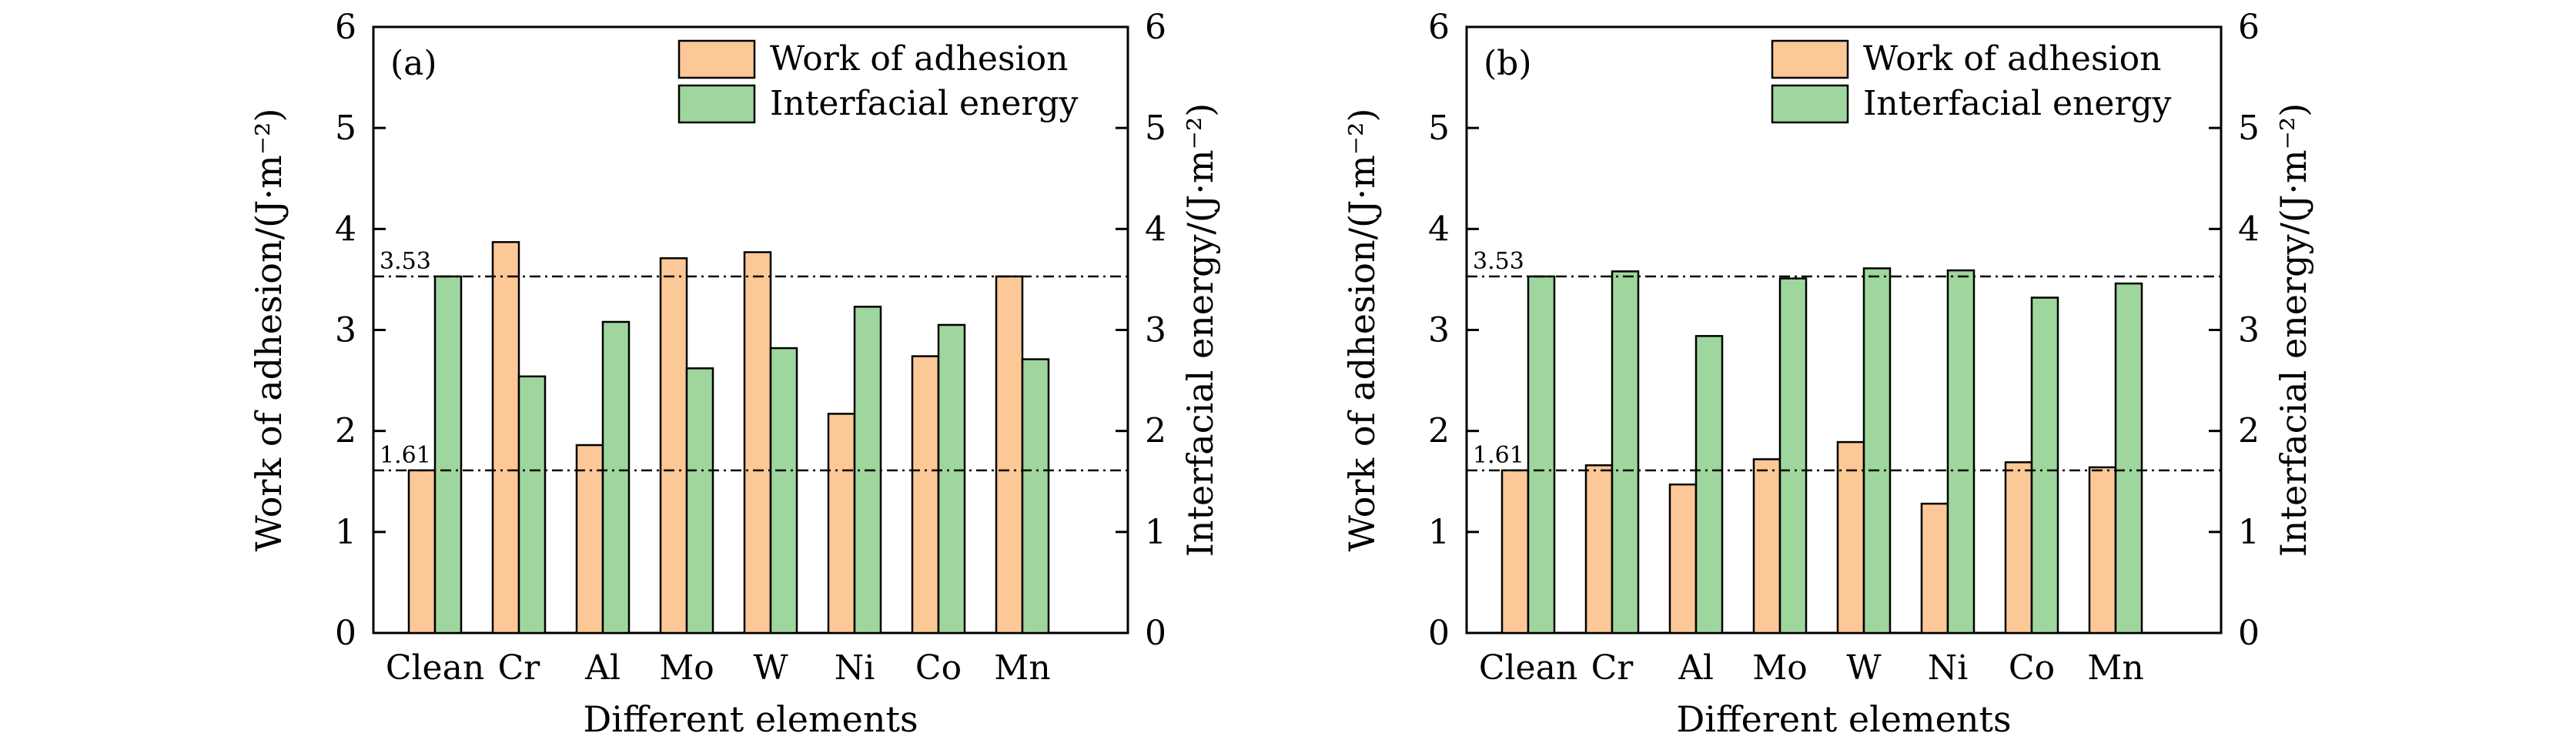 This screenshot has height=750, width=2576. I want to click on panel-label: (b), so click(1508, 63).